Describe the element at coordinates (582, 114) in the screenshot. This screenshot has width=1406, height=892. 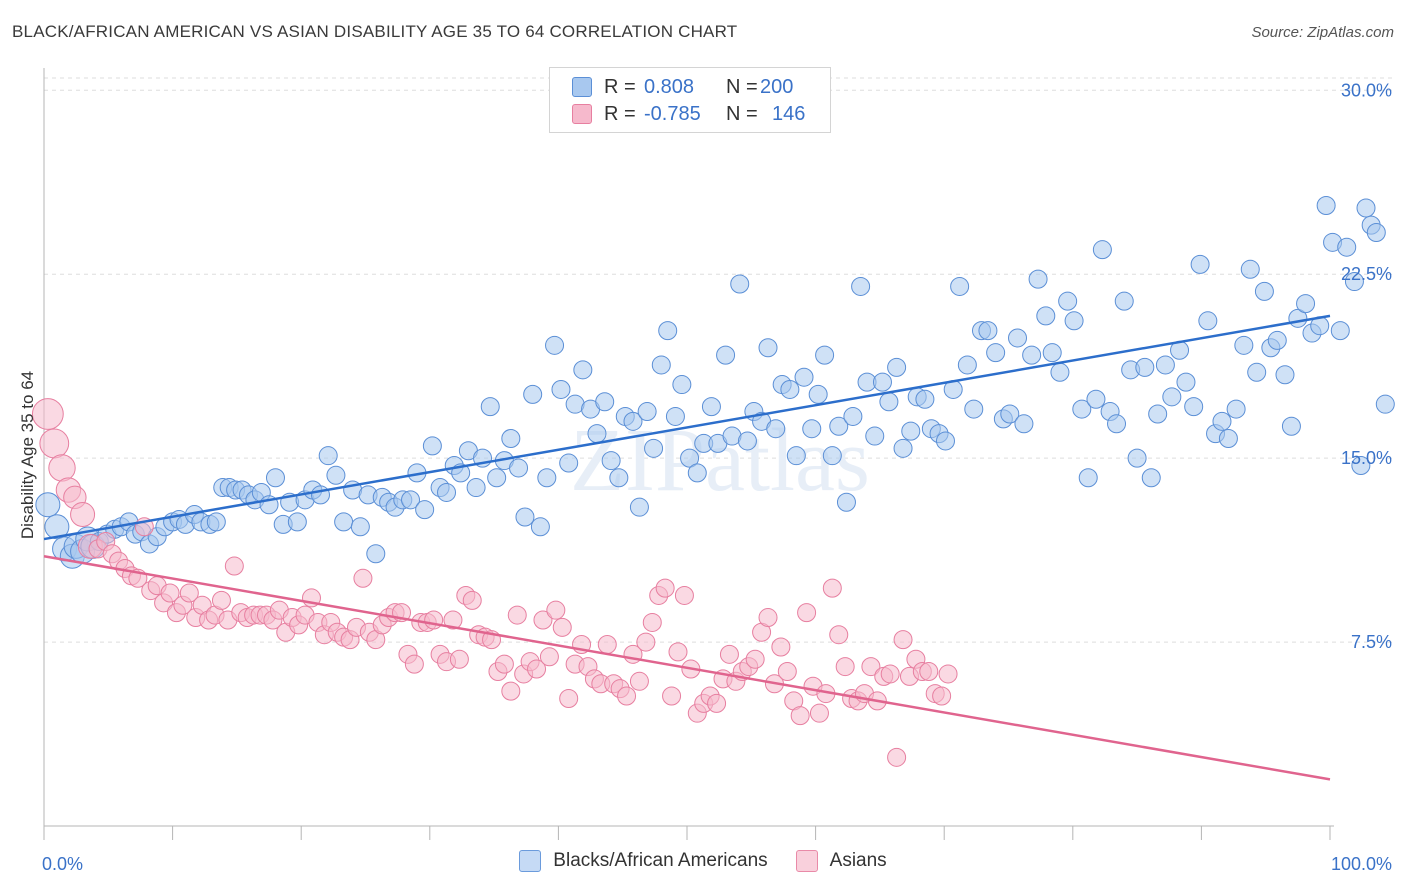
I see `pink-swatch` at that location.